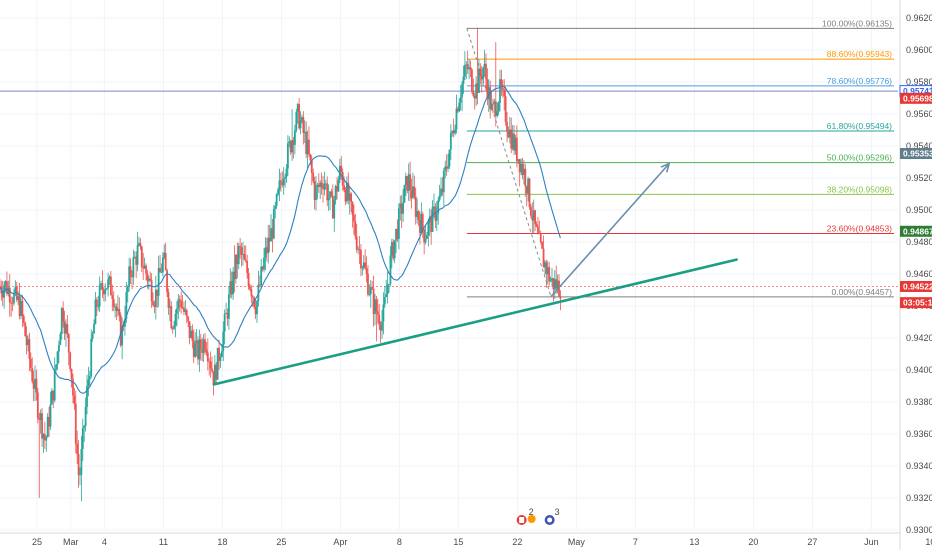 The image size is (932, 550). What do you see at coordinates (917, 286) in the screenshot?
I see `price-tag-label: 0.94522` at bounding box center [917, 286].